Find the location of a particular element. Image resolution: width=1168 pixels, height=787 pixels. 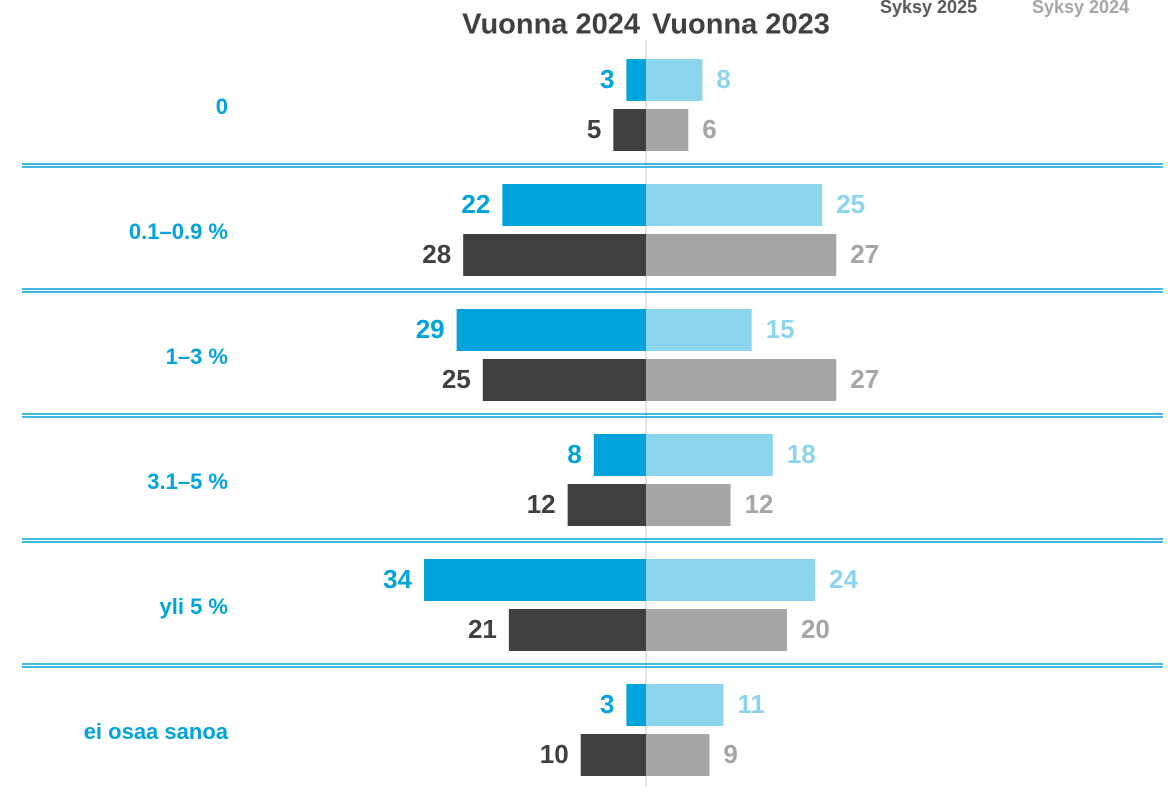

legend-label: Syksy 2024 is located at coordinates (1080, 8).